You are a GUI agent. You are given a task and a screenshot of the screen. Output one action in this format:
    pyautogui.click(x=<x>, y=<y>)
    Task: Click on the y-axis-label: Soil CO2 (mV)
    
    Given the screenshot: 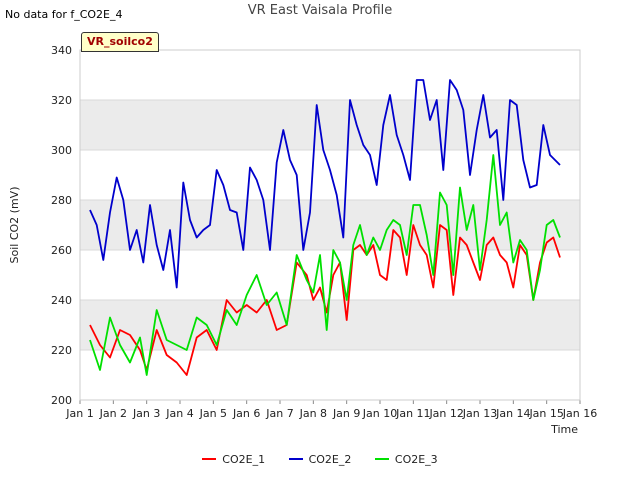 What is the action you would take?
    pyautogui.click(x=14, y=225)
    